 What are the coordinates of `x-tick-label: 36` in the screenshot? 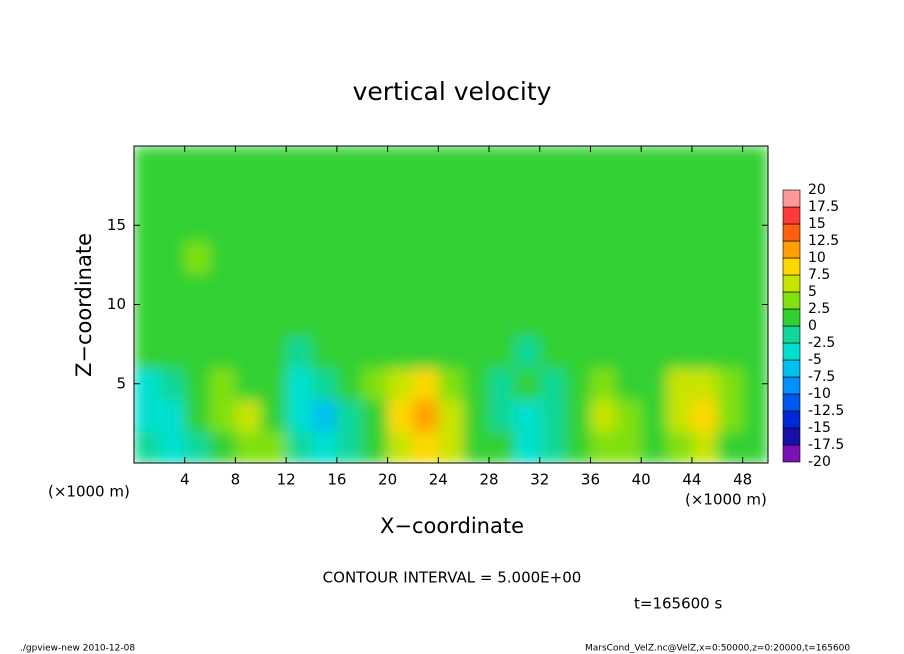 It's located at (590, 480).